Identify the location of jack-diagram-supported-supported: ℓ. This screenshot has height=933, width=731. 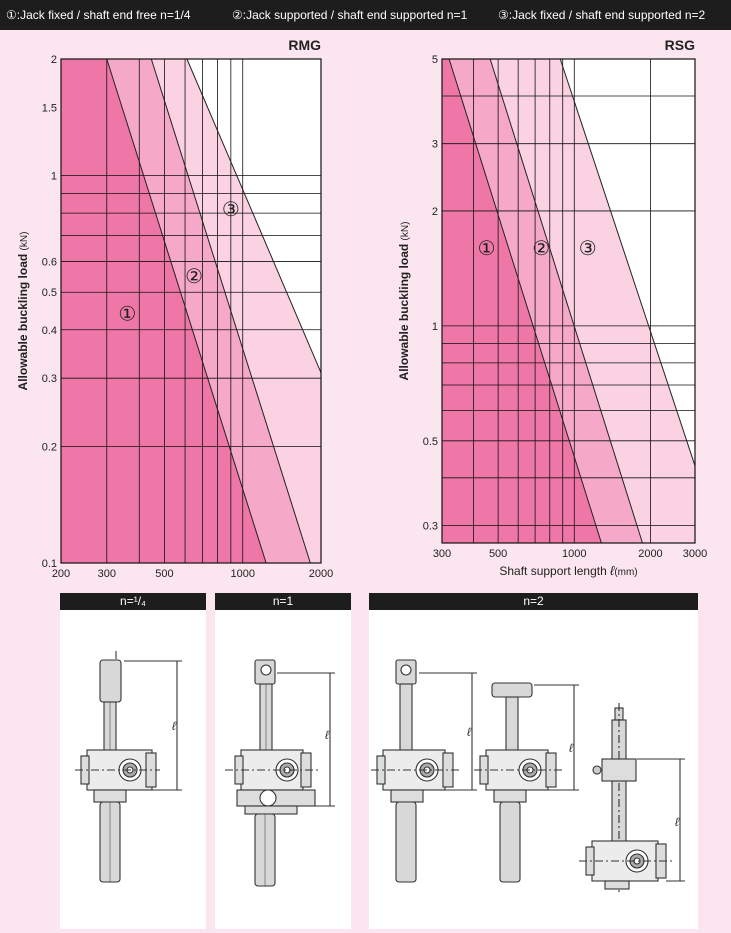
(280, 773).